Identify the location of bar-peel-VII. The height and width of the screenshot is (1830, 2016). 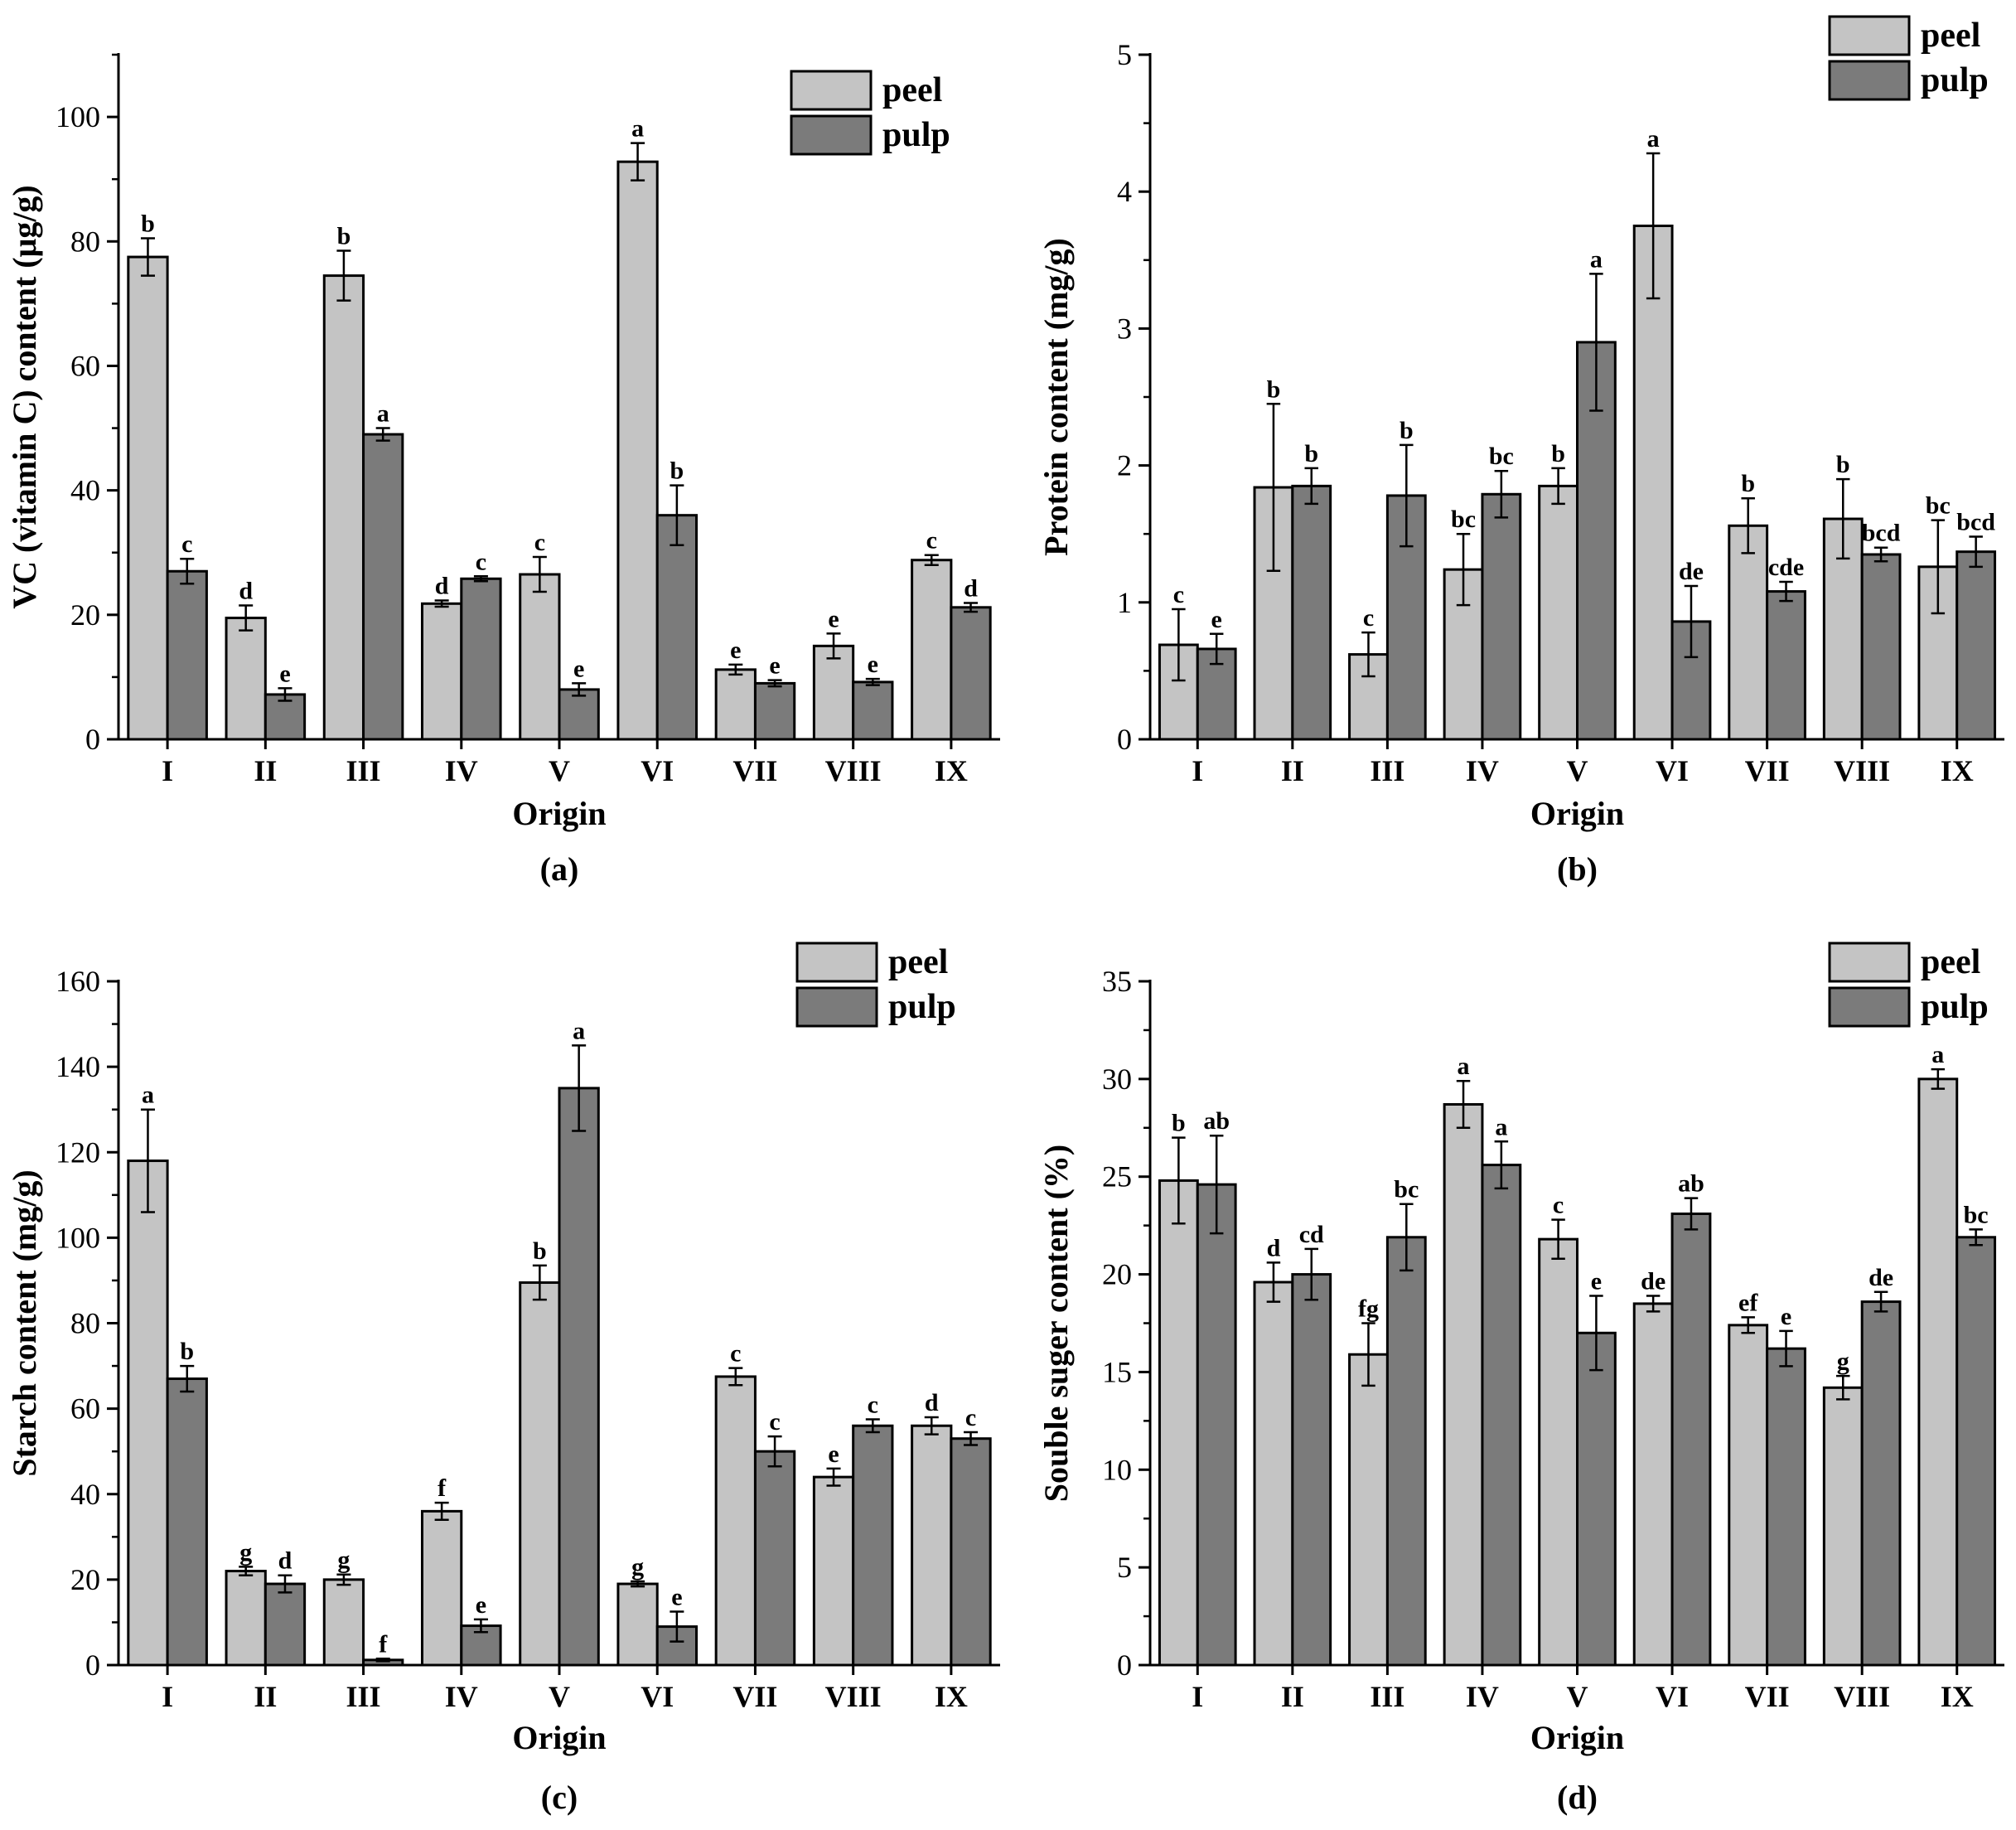
(1748, 1495).